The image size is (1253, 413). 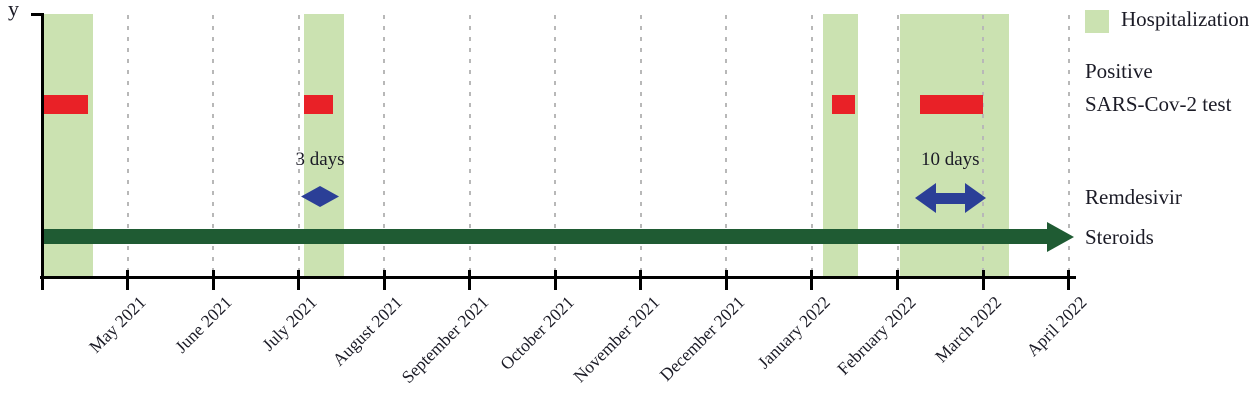 What do you see at coordinates (1133, 197) in the screenshot?
I see `legend-remdesivir-label: Remdesivir` at bounding box center [1133, 197].